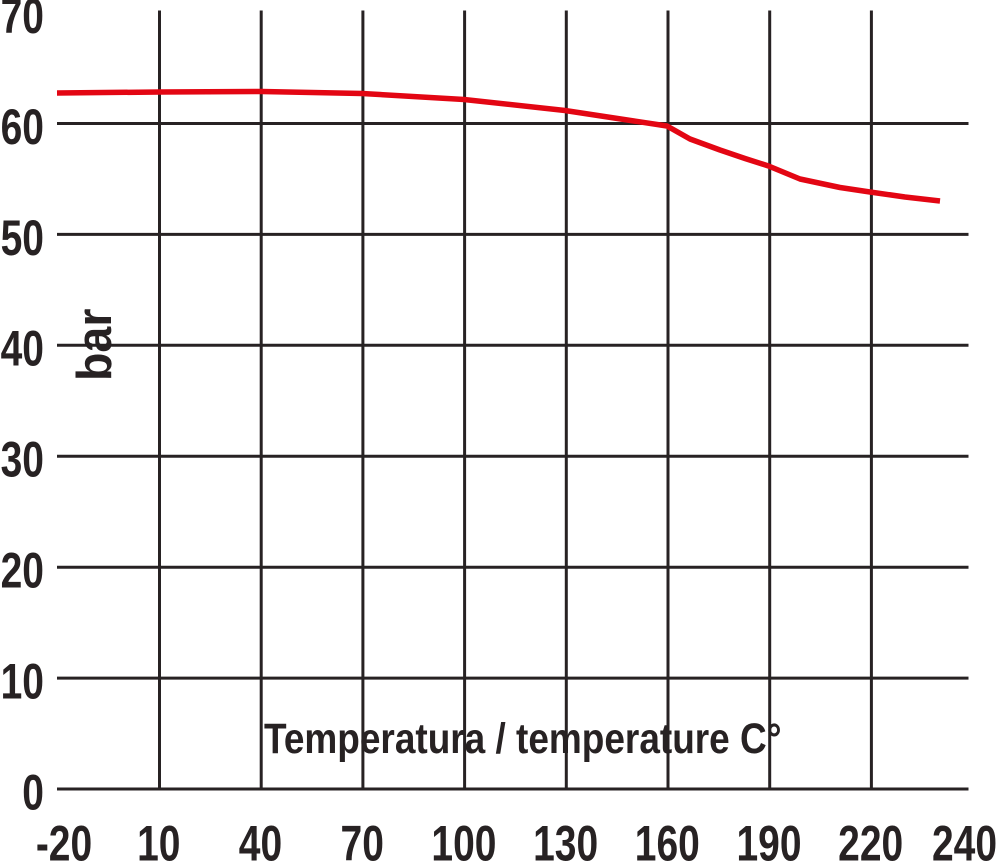 The image size is (1000, 862). Describe the element at coordinates (522, 738) in the screenshot. I see `svg-text: Temperatura / temperature C°` at that location.